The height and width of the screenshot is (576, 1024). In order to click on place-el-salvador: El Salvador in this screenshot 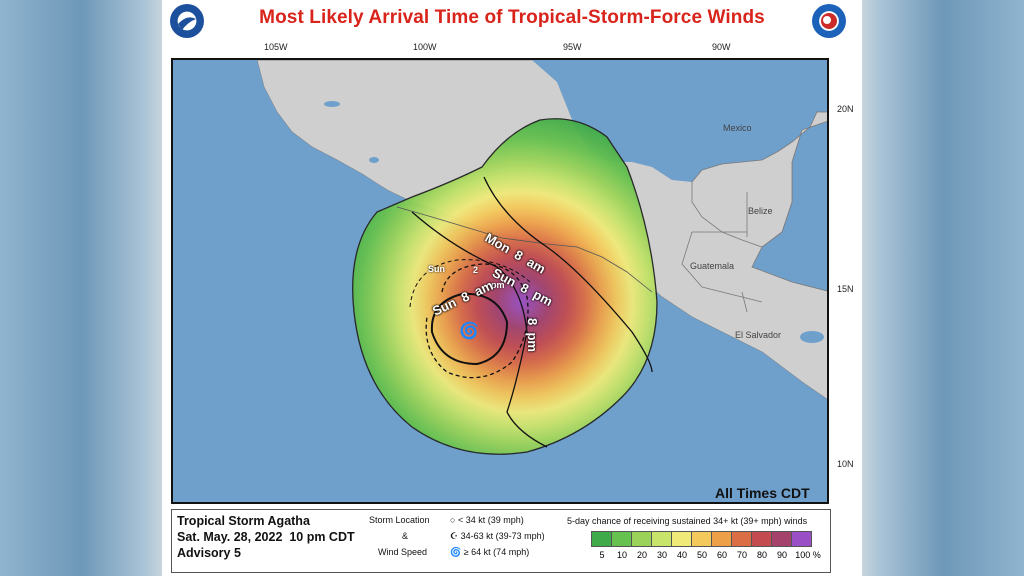, I will do `click(758, 335)`.